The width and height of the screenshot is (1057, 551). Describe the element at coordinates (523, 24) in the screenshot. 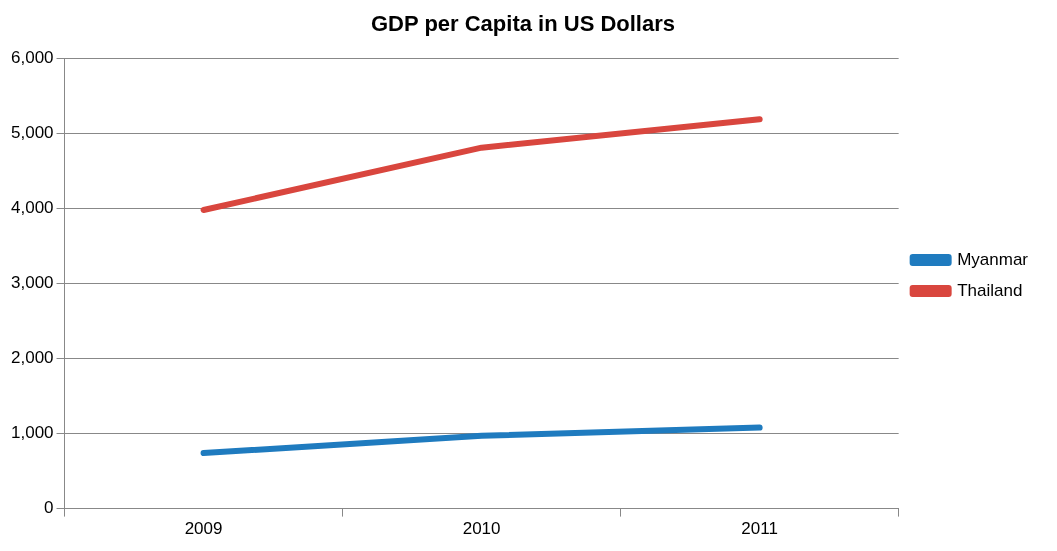

I see `chart-title: GDP per Capita in US Dollars` at that location.